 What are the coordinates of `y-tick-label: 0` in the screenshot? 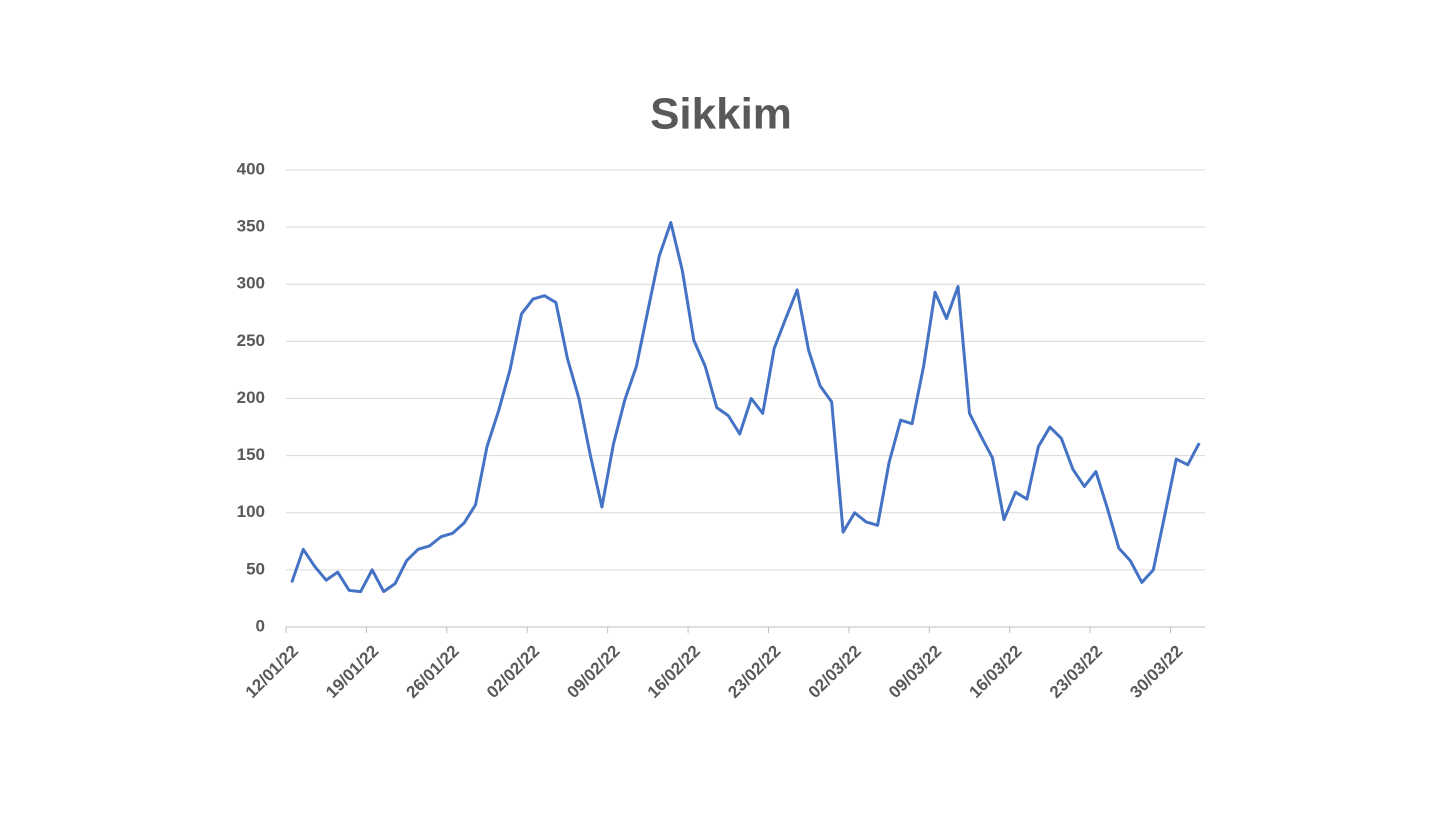 It's located at (260, 625).